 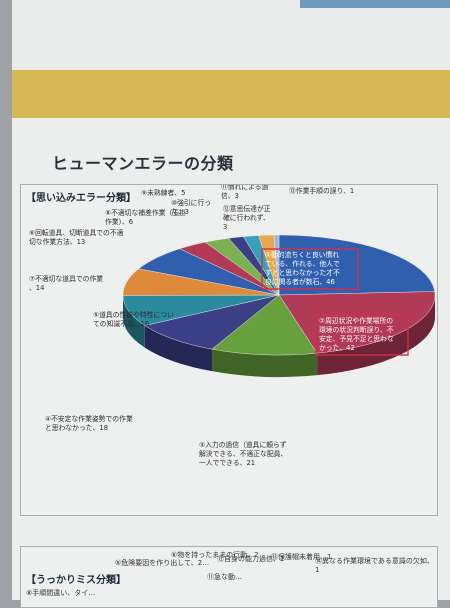 I want to click on data-label-10: ⑩強引に行った、3, so click(x=191, y=207).